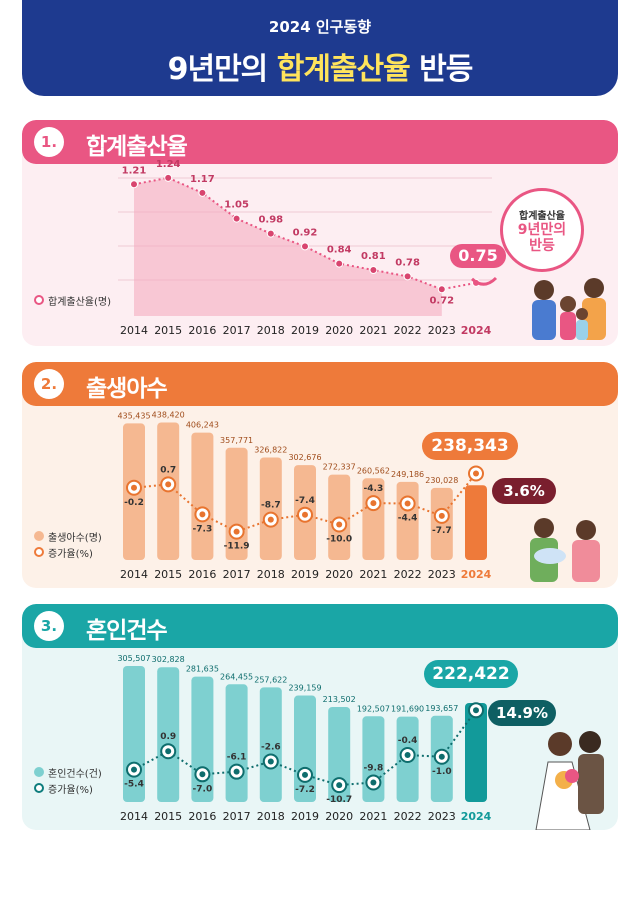 The height and width of the screenshot is (906, 640). What do you see at coordinates (203, 529) in the screenshot?
I see `rate-label: -7.3` at bounding box center [203, 529].